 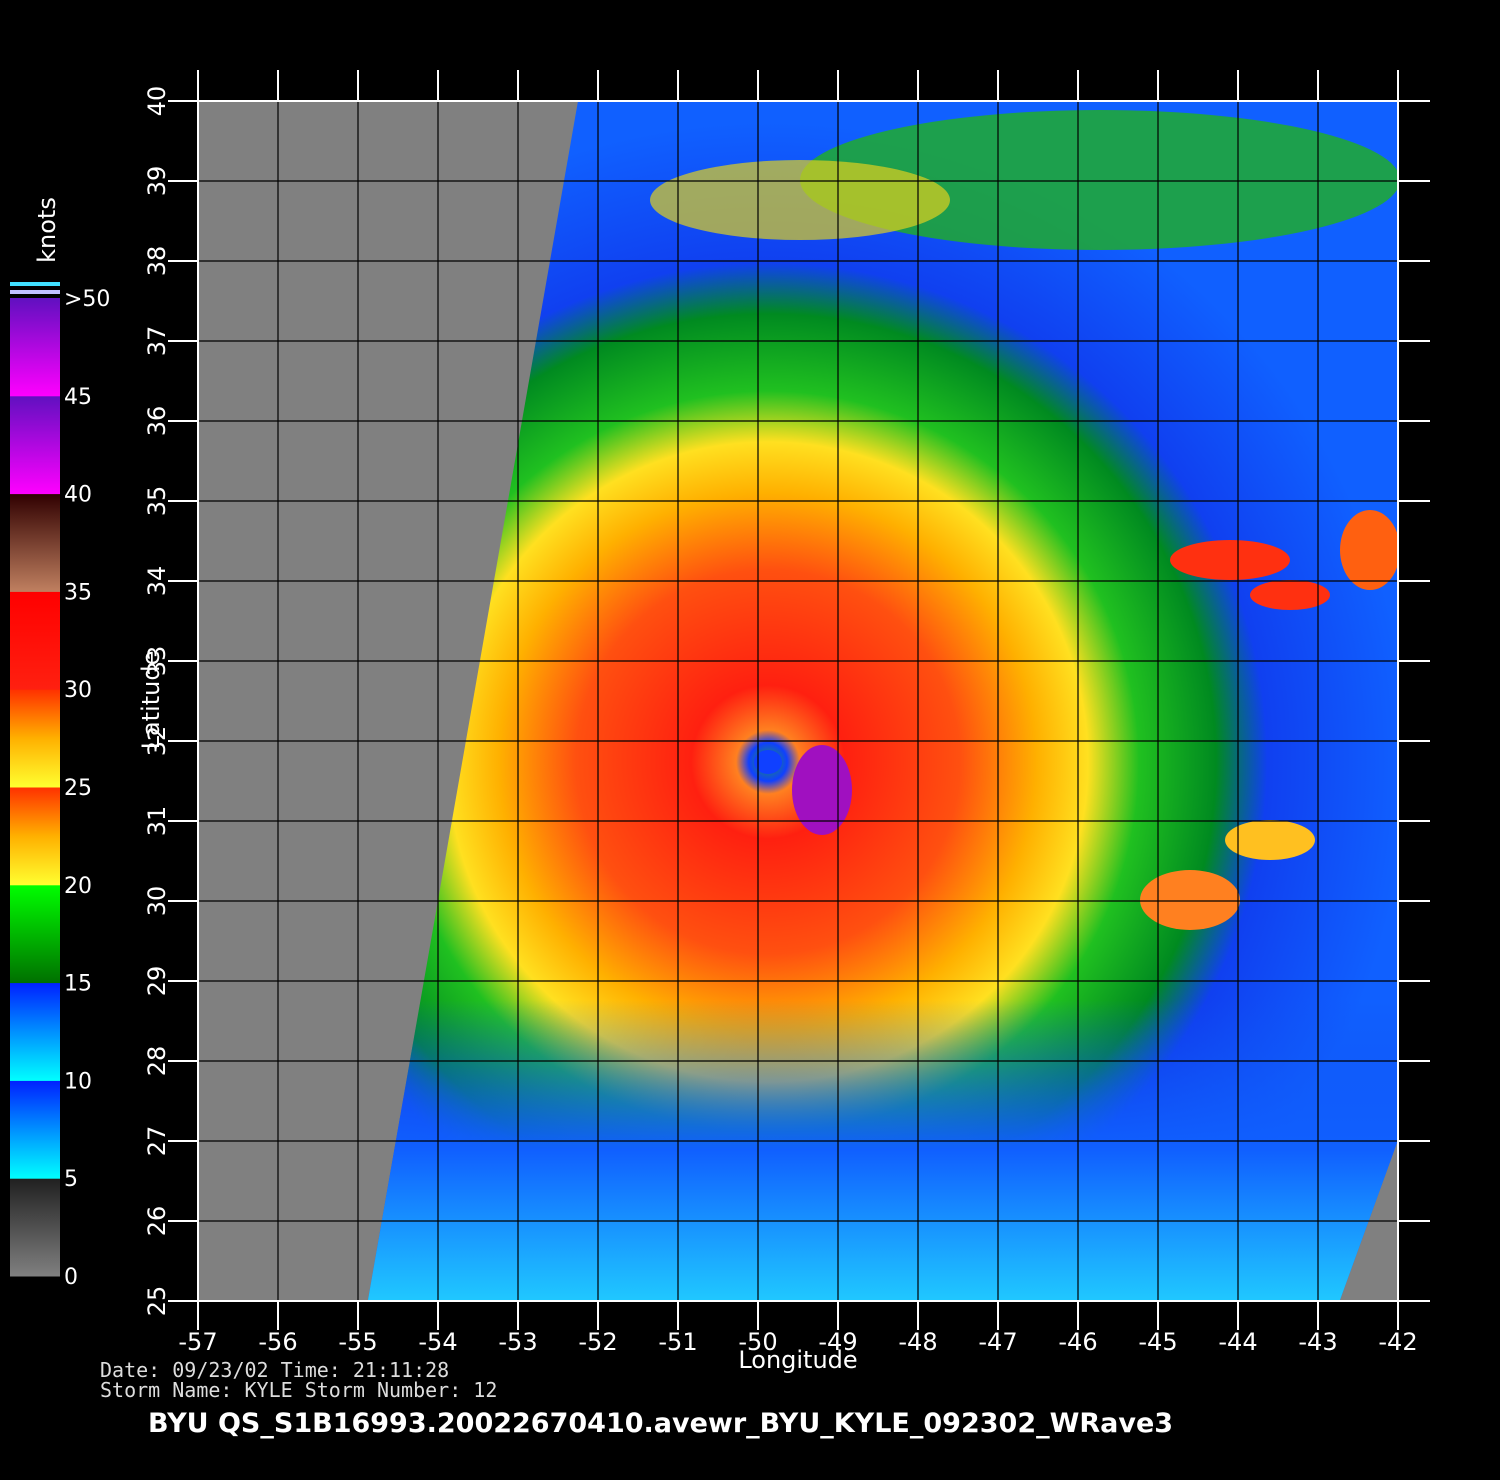 I want to click on colorbar-tick-label: 20, so click(x=78, y=886).